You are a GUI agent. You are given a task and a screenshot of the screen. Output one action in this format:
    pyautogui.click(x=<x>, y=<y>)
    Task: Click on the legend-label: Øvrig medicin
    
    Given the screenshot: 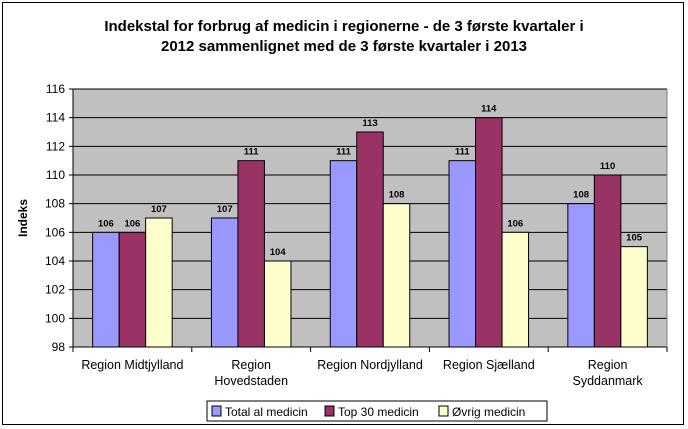 What is the action you would take?
    pyautogui.click(x=488, y=412)
    